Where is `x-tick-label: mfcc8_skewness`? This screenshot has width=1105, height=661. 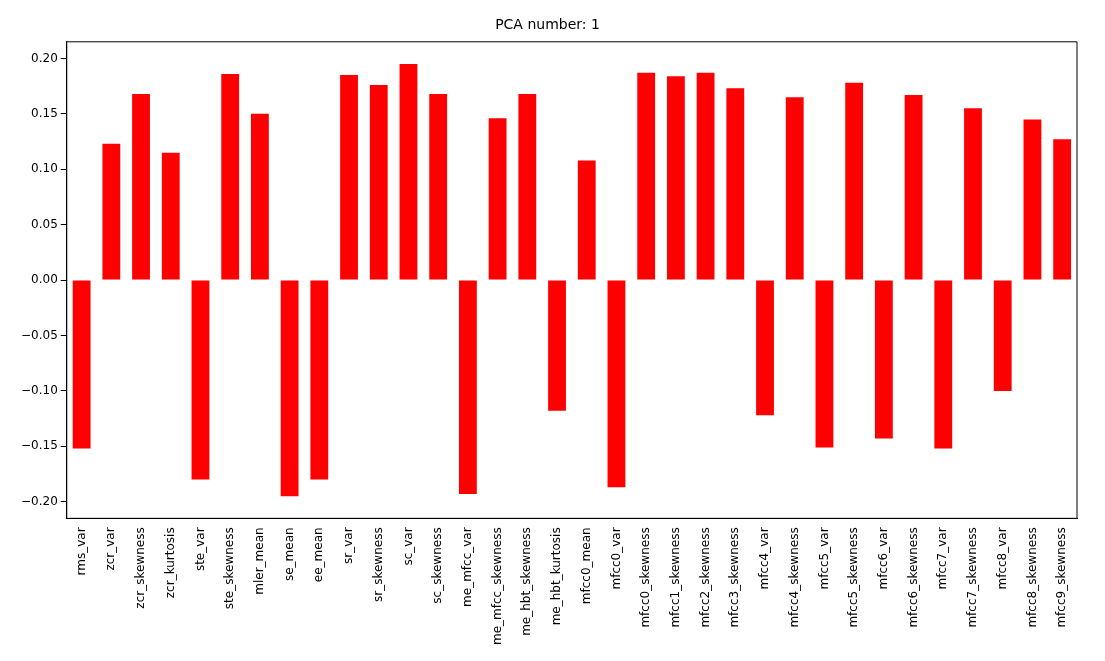 x-tick-label: mfcc8_skewness is located at coordinates (1031, 577).